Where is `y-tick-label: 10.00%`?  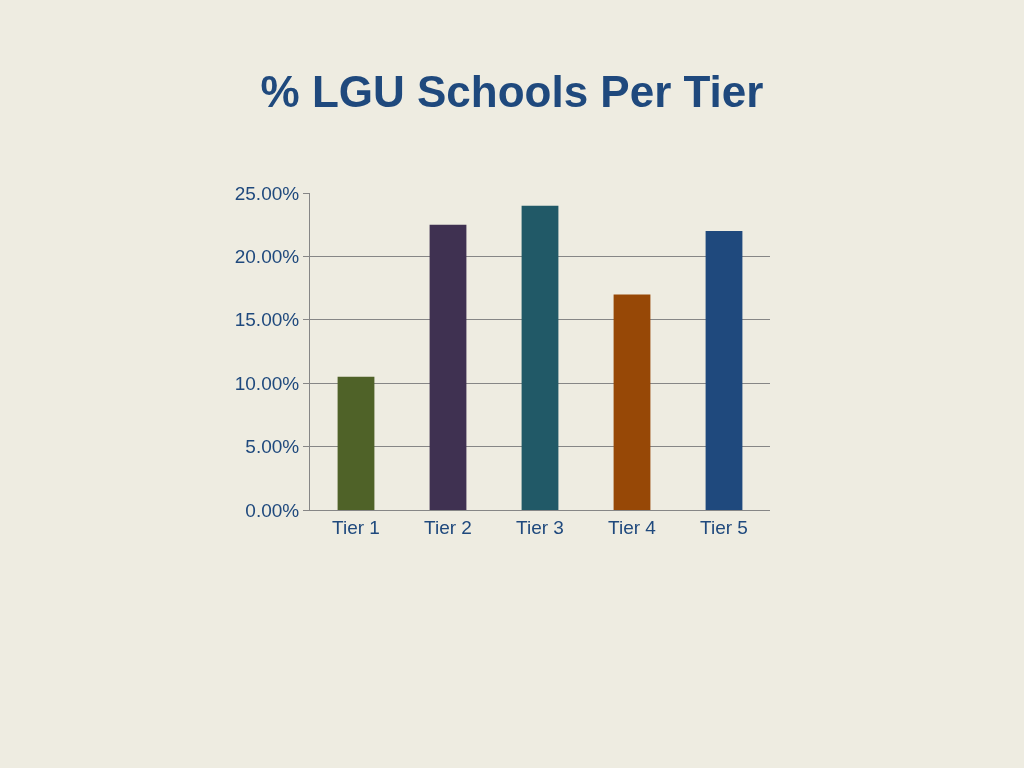 y-tick-label: 10.00% is located at coordinates (267, 383).